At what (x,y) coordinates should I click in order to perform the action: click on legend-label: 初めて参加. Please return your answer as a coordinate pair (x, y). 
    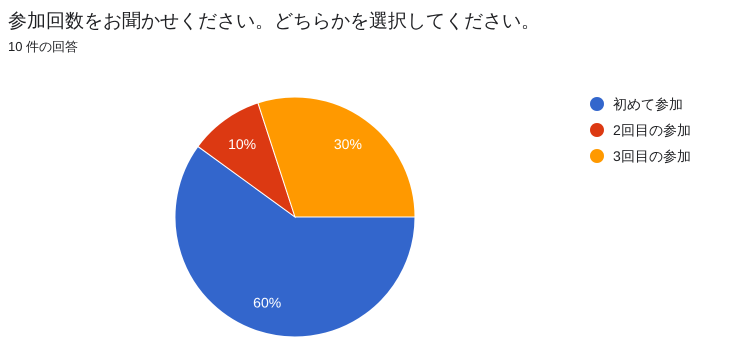
    Looking at the image, I should click on (648, 104).